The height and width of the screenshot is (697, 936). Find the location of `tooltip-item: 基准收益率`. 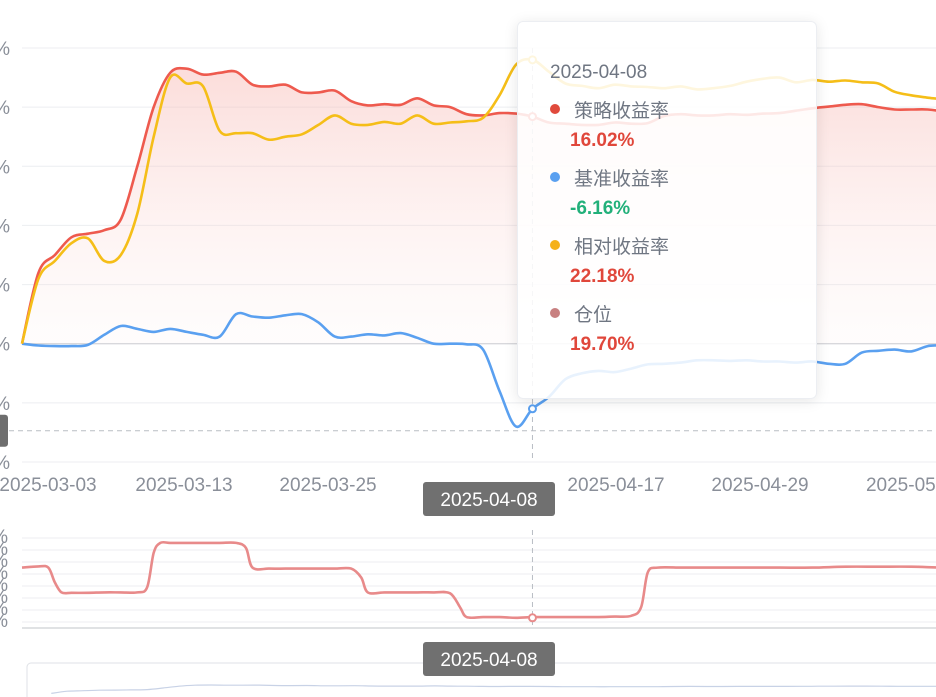

tooltip-item: 基准收益率 is located at coordinates (683, 177).